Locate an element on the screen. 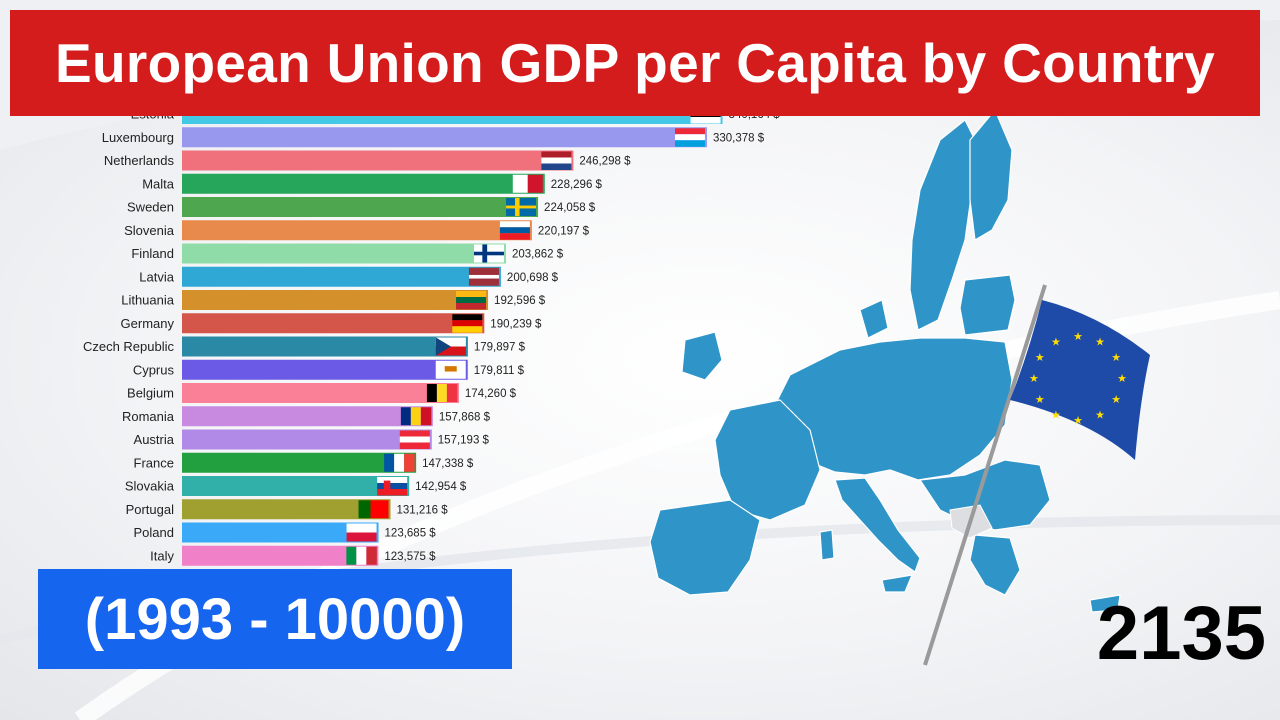 Image resolution: width=1280 pixels, height=720 pixels. value-label: 220,197 $ is located at coordinates (564, 231).